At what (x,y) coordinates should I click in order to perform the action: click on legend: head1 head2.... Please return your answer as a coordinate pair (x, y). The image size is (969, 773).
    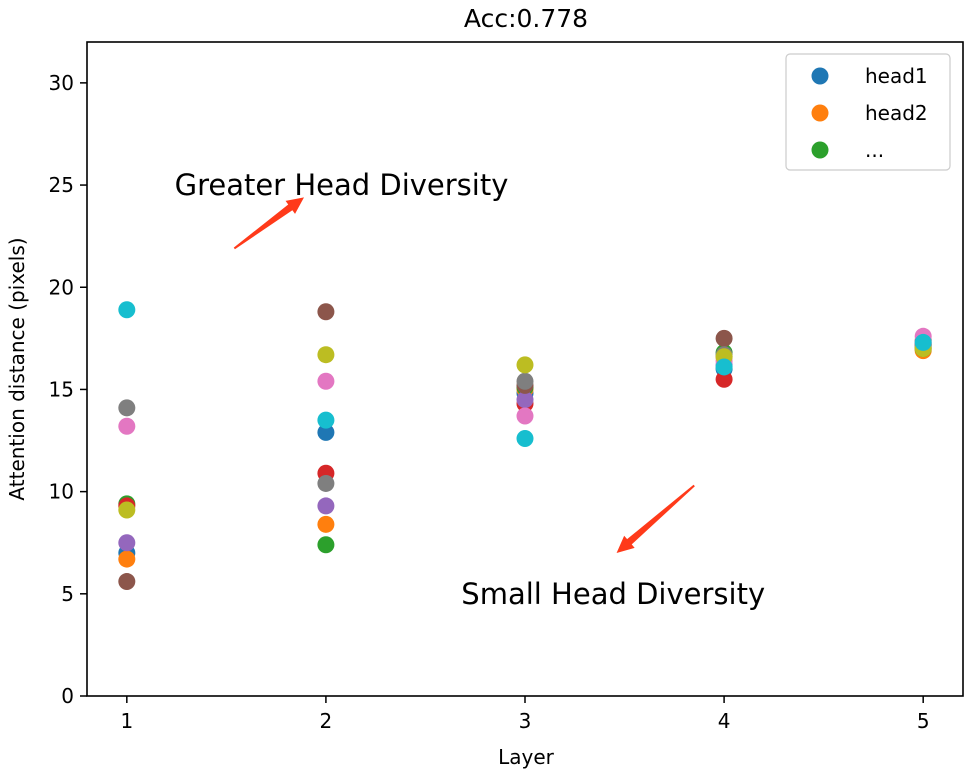
    Looking at the image, I should click on (868, 112).